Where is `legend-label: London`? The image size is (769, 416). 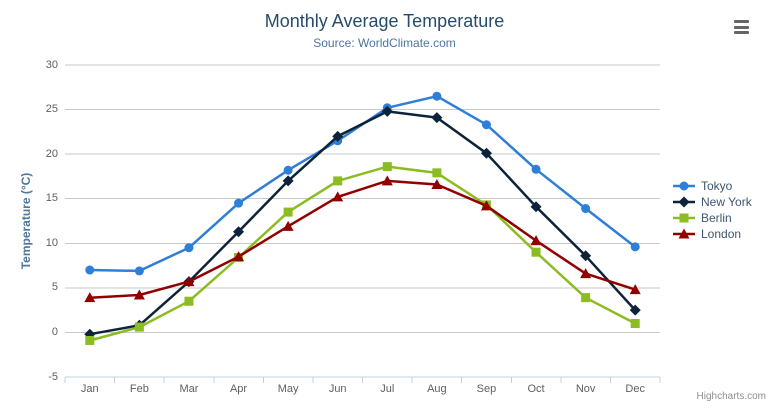 legend-label: London is located at coordinates (721, 234).